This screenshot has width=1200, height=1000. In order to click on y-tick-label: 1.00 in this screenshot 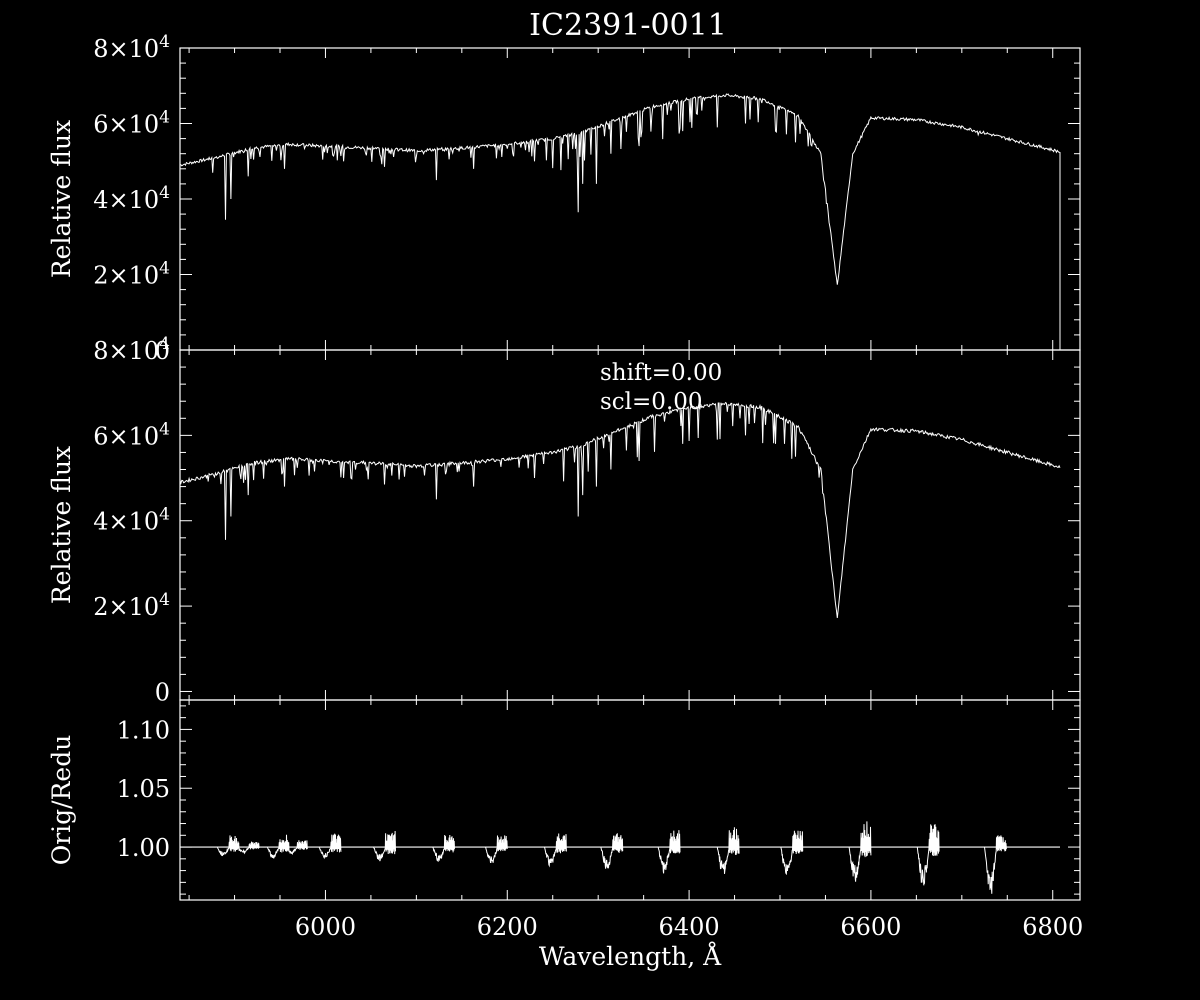, I will do `click(143, 848)`.